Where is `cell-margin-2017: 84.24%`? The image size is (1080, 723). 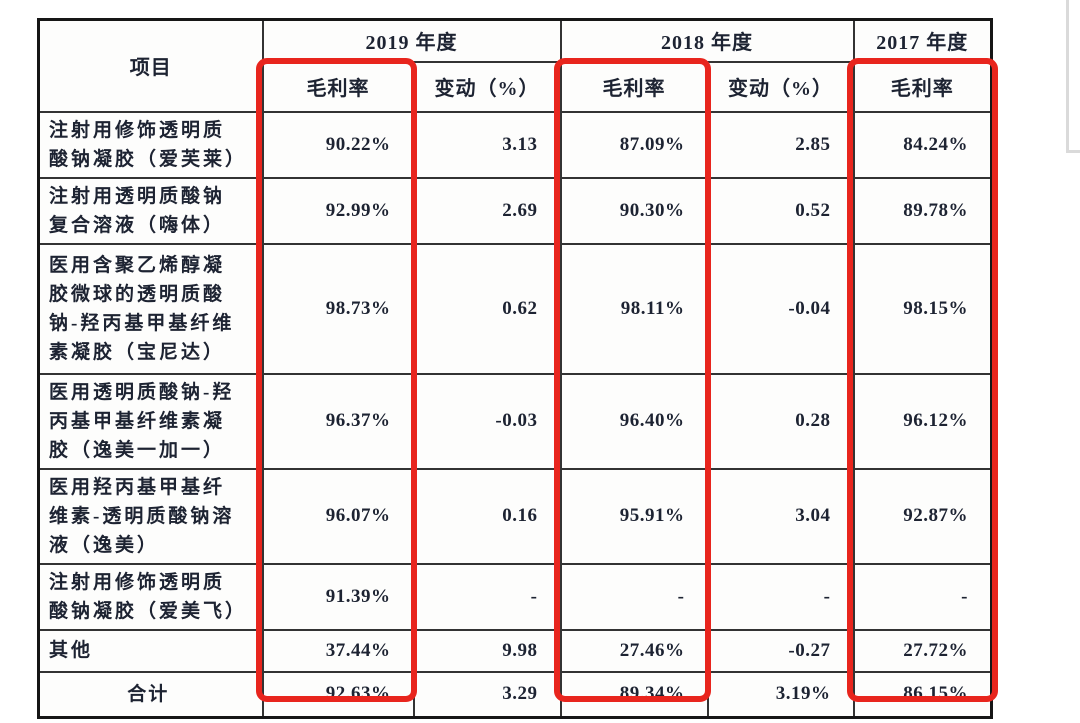 cell-margin-2017: 84.24% is located at coordinates (922, 144).